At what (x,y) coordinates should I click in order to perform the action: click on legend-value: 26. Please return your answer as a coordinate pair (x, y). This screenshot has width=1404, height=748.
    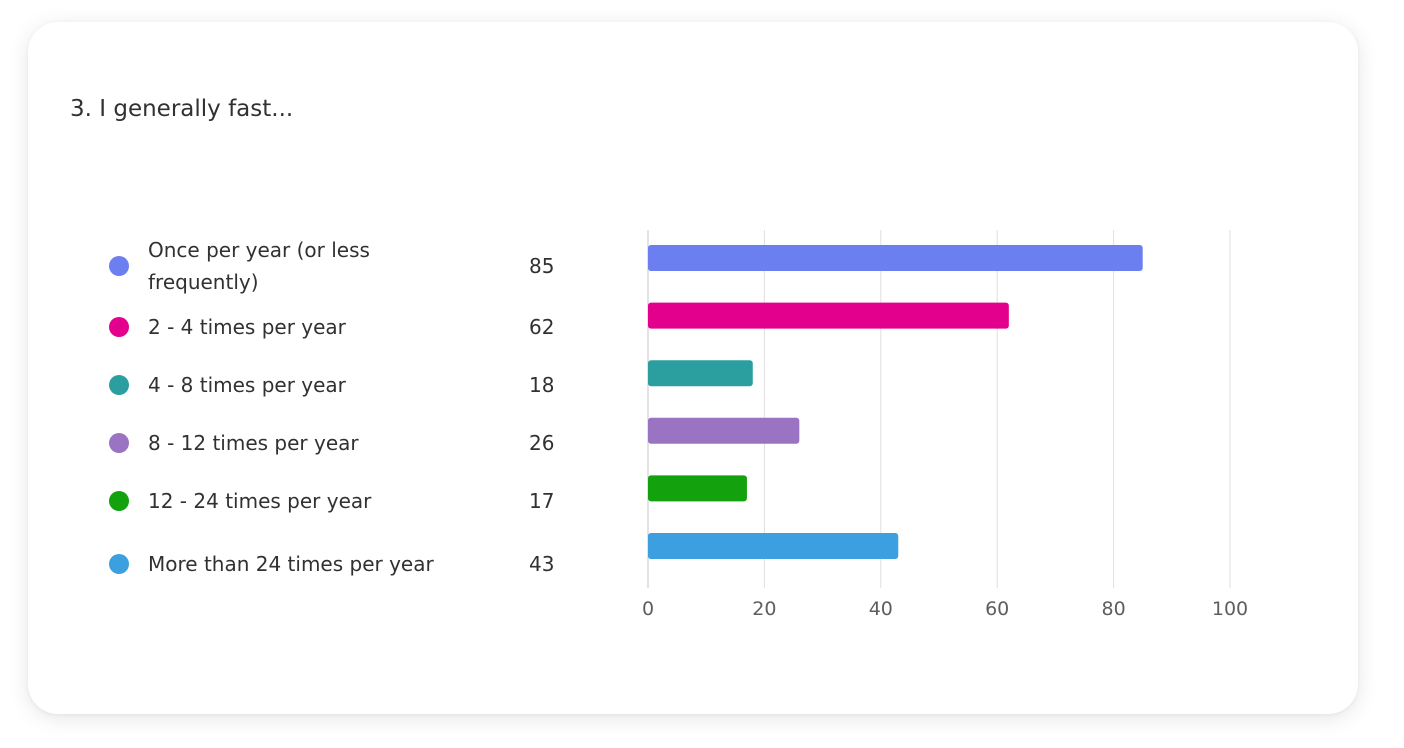
    Looking at the image, I should click on (542, 443).